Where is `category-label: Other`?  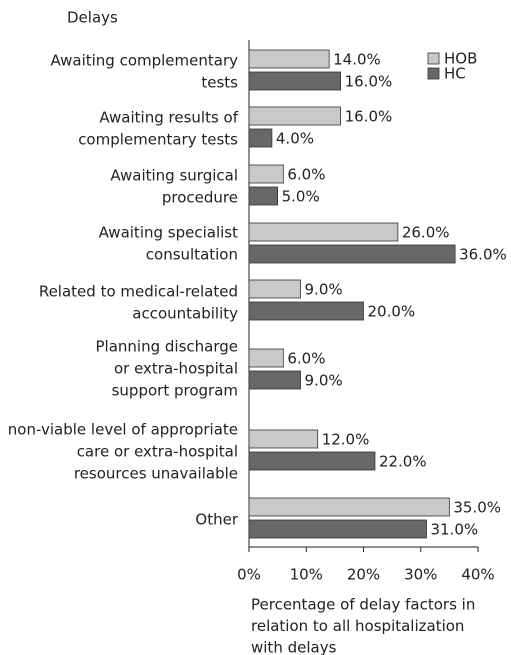 category-label: Other is located at coordinates (216, 520).